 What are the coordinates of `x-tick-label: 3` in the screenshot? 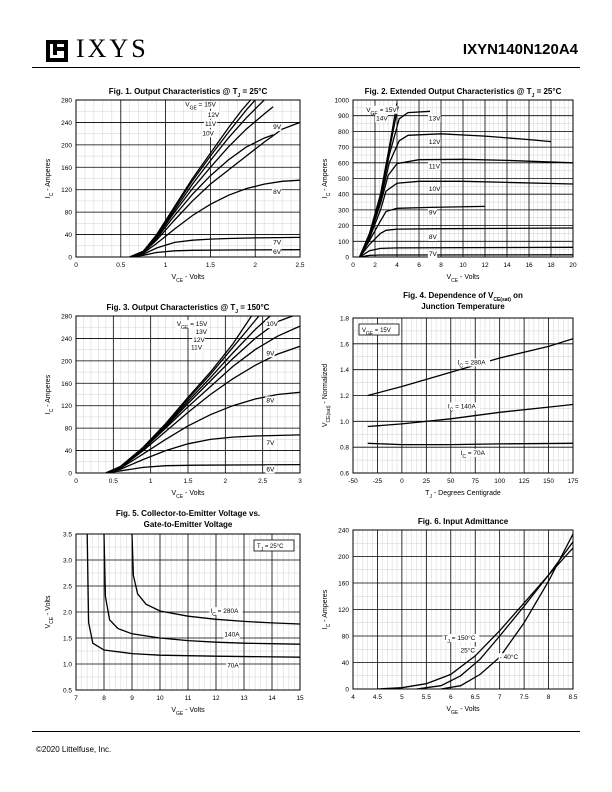 It's located at (300, 481).